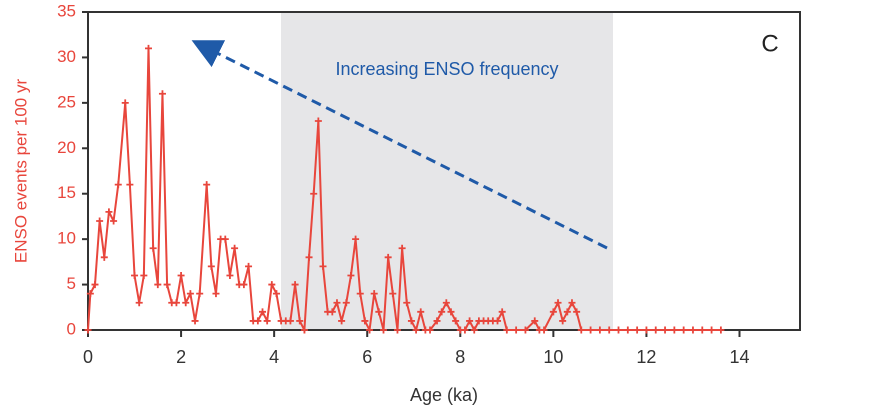 The width and height of the screenshot is (890, 416). I want to click on y-tick-label: 25, so click(66, 101).